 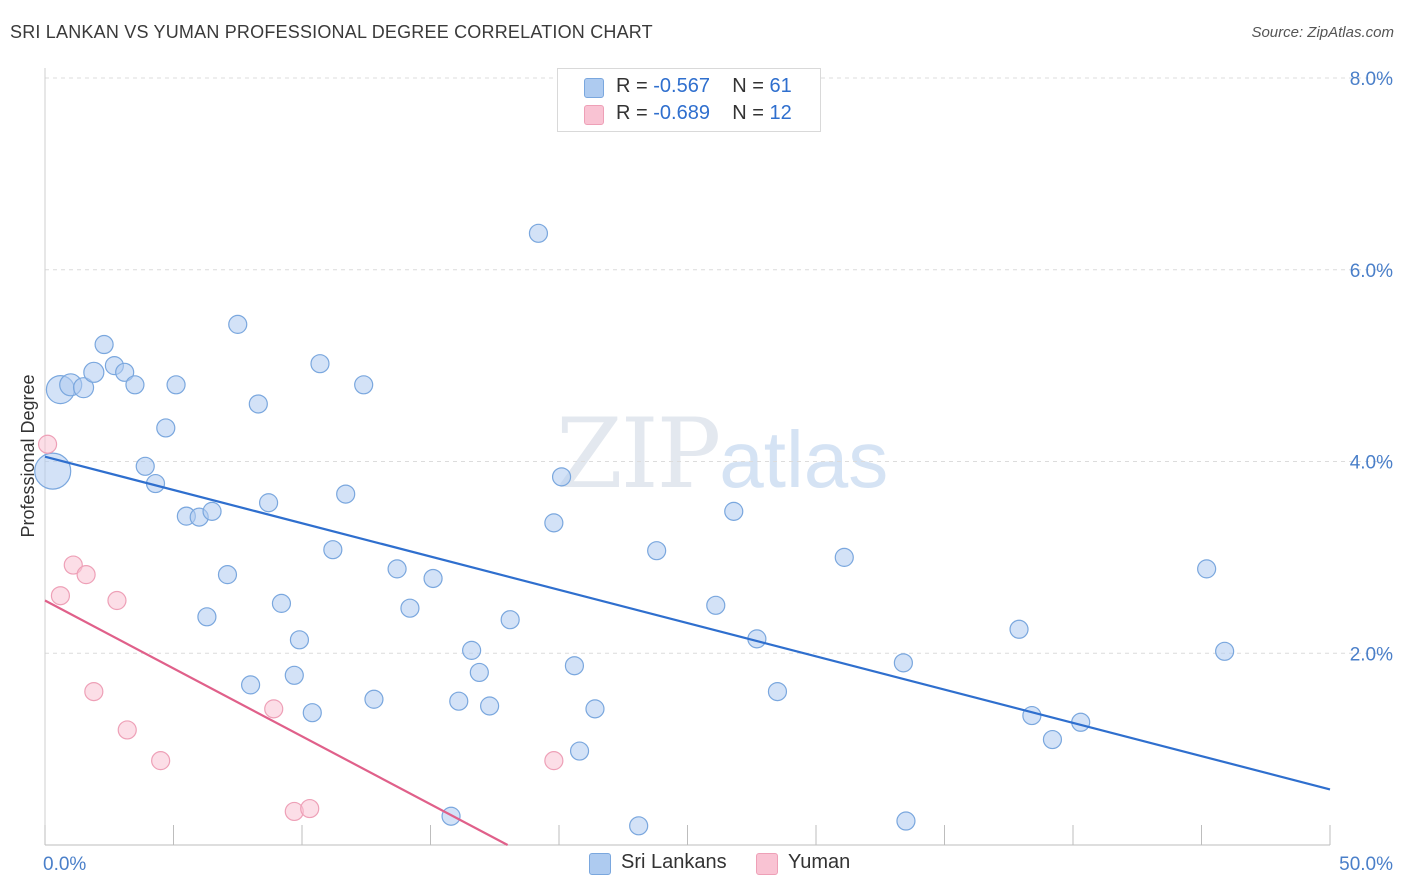 What do you see at coordinates (819, 862) in the screenshot?
I see `bottom-legend-label: Yuman` at bounding box center [819, 862].